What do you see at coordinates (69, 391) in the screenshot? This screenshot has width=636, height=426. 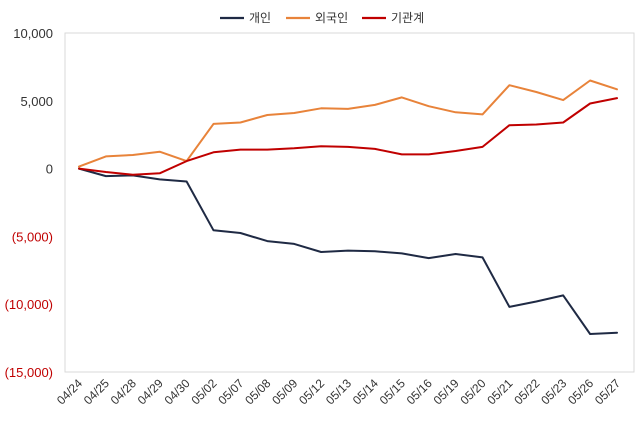 I see `x-tick-label: 04/24` at bounding box center [69, 391].